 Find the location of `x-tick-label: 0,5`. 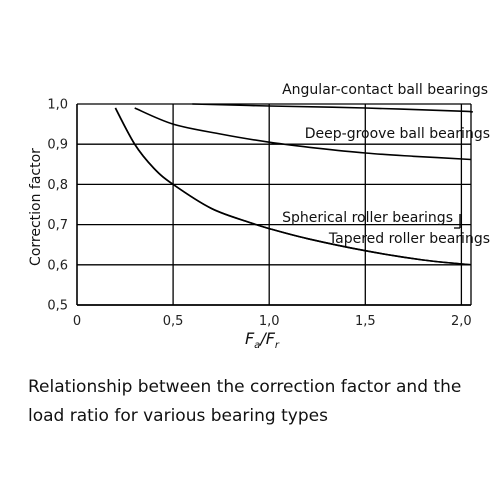

x-tick-label: 0,5 is located at coordinates (173, 321).